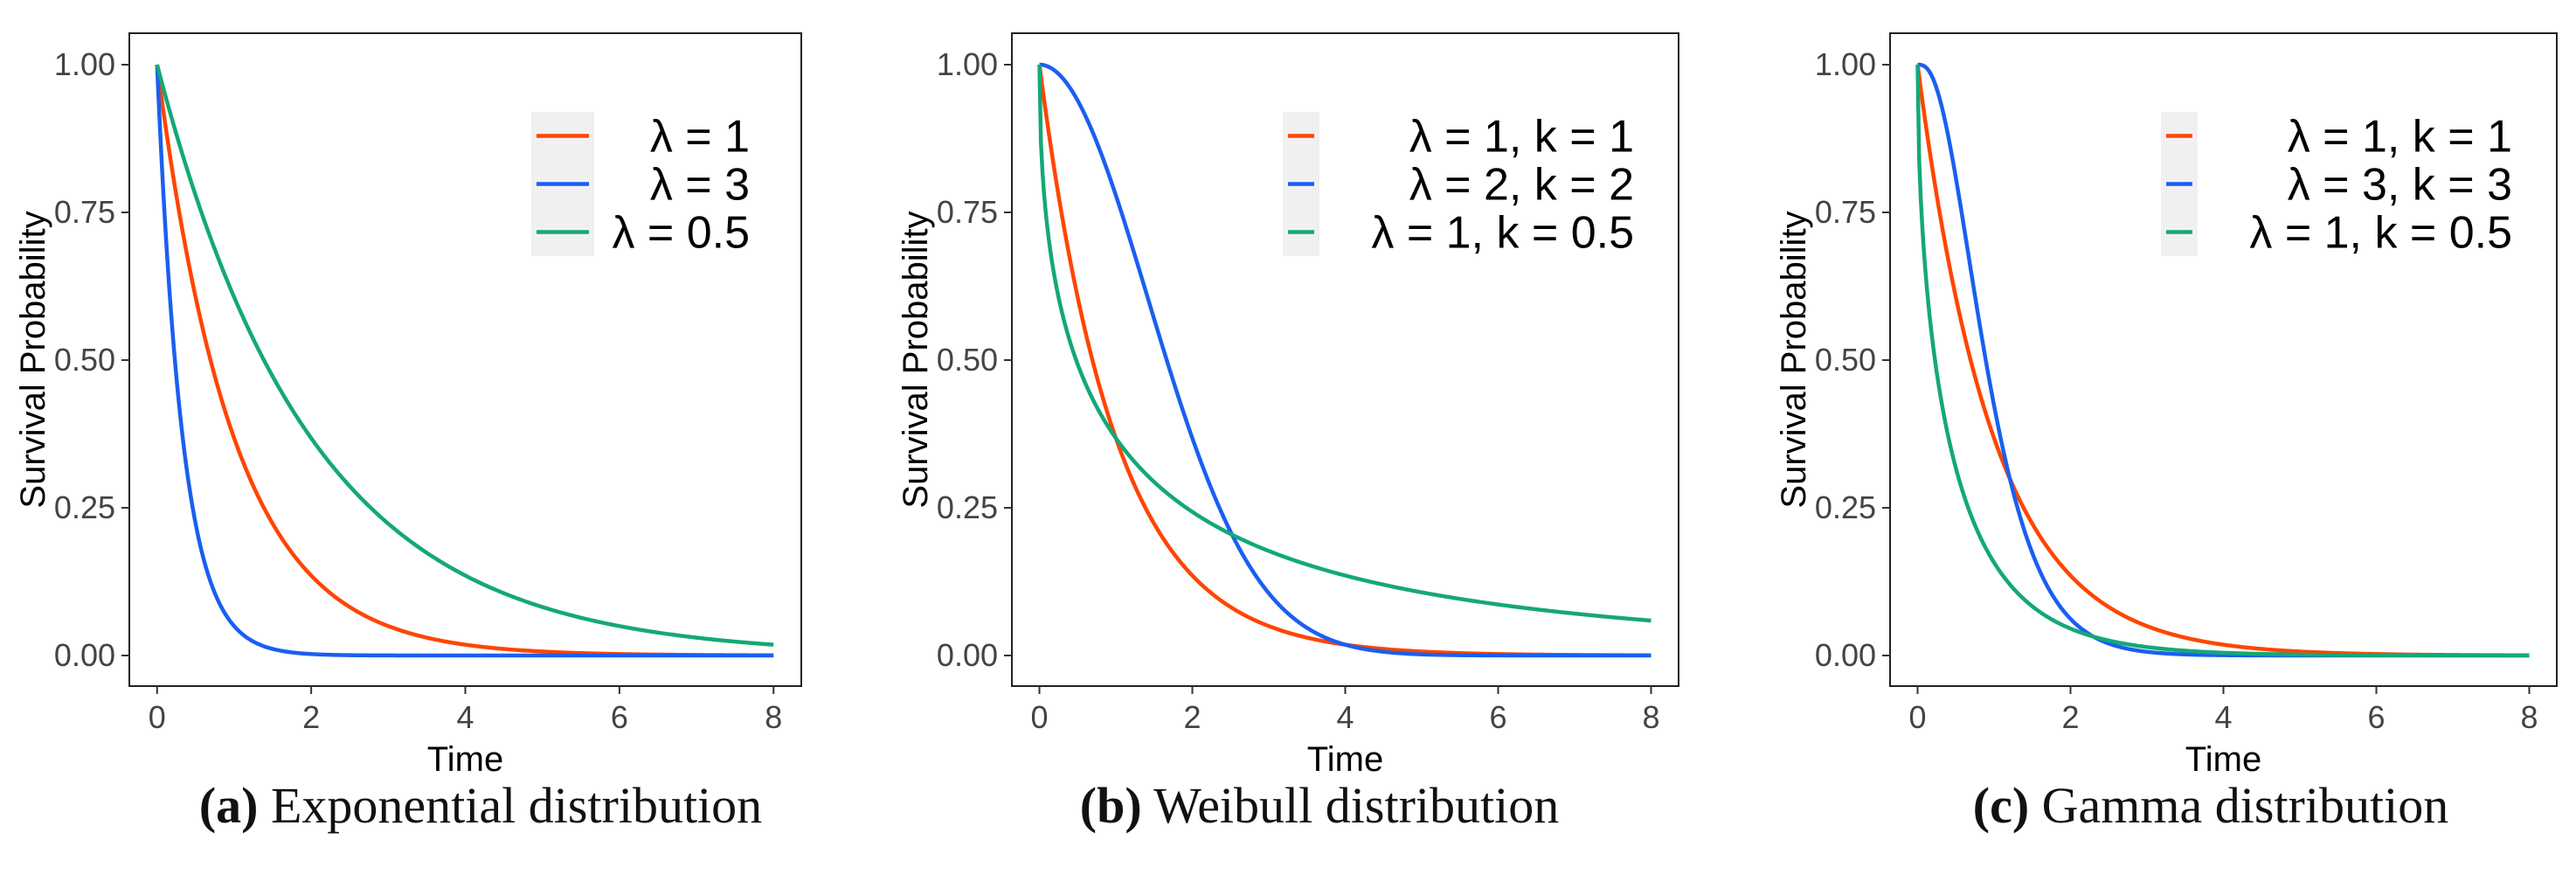  Describe the element at coordinates (2529, 717) in the screenshot. I see `x-tick-label-c: 8` at that location.